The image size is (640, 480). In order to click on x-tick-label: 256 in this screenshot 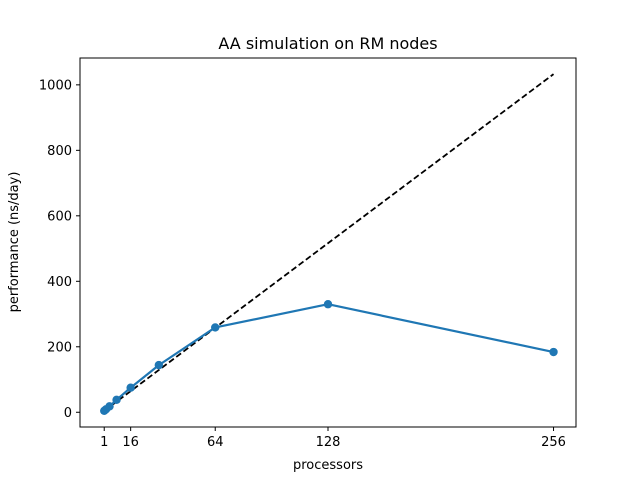, I will do `click(553, 442)`.